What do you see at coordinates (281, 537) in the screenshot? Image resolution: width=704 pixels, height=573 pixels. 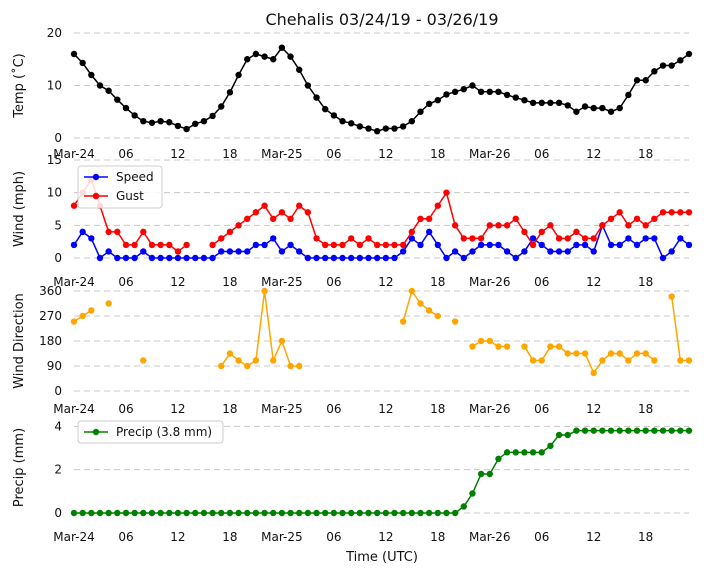 I see `precip-x-tick-label: Mar-25` at bounding box center [281, 537].